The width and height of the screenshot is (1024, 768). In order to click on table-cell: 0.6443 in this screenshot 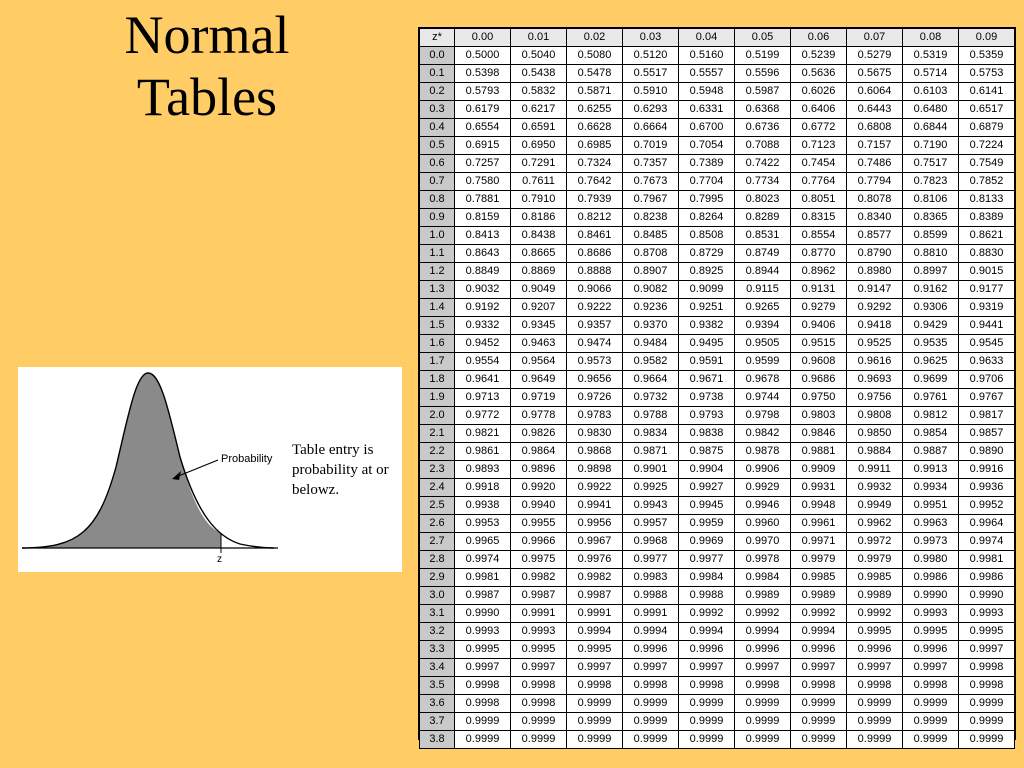, I will do `click(874, 109)`.